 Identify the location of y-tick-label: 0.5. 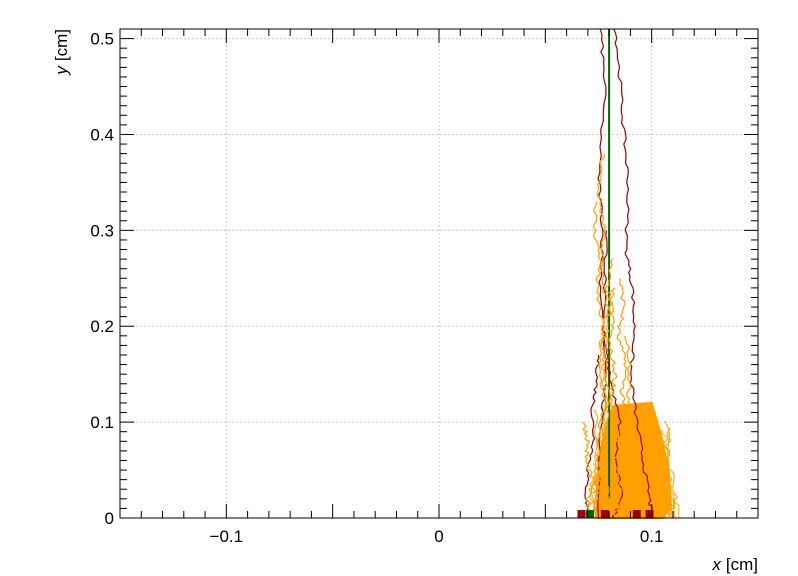
(102, 39).